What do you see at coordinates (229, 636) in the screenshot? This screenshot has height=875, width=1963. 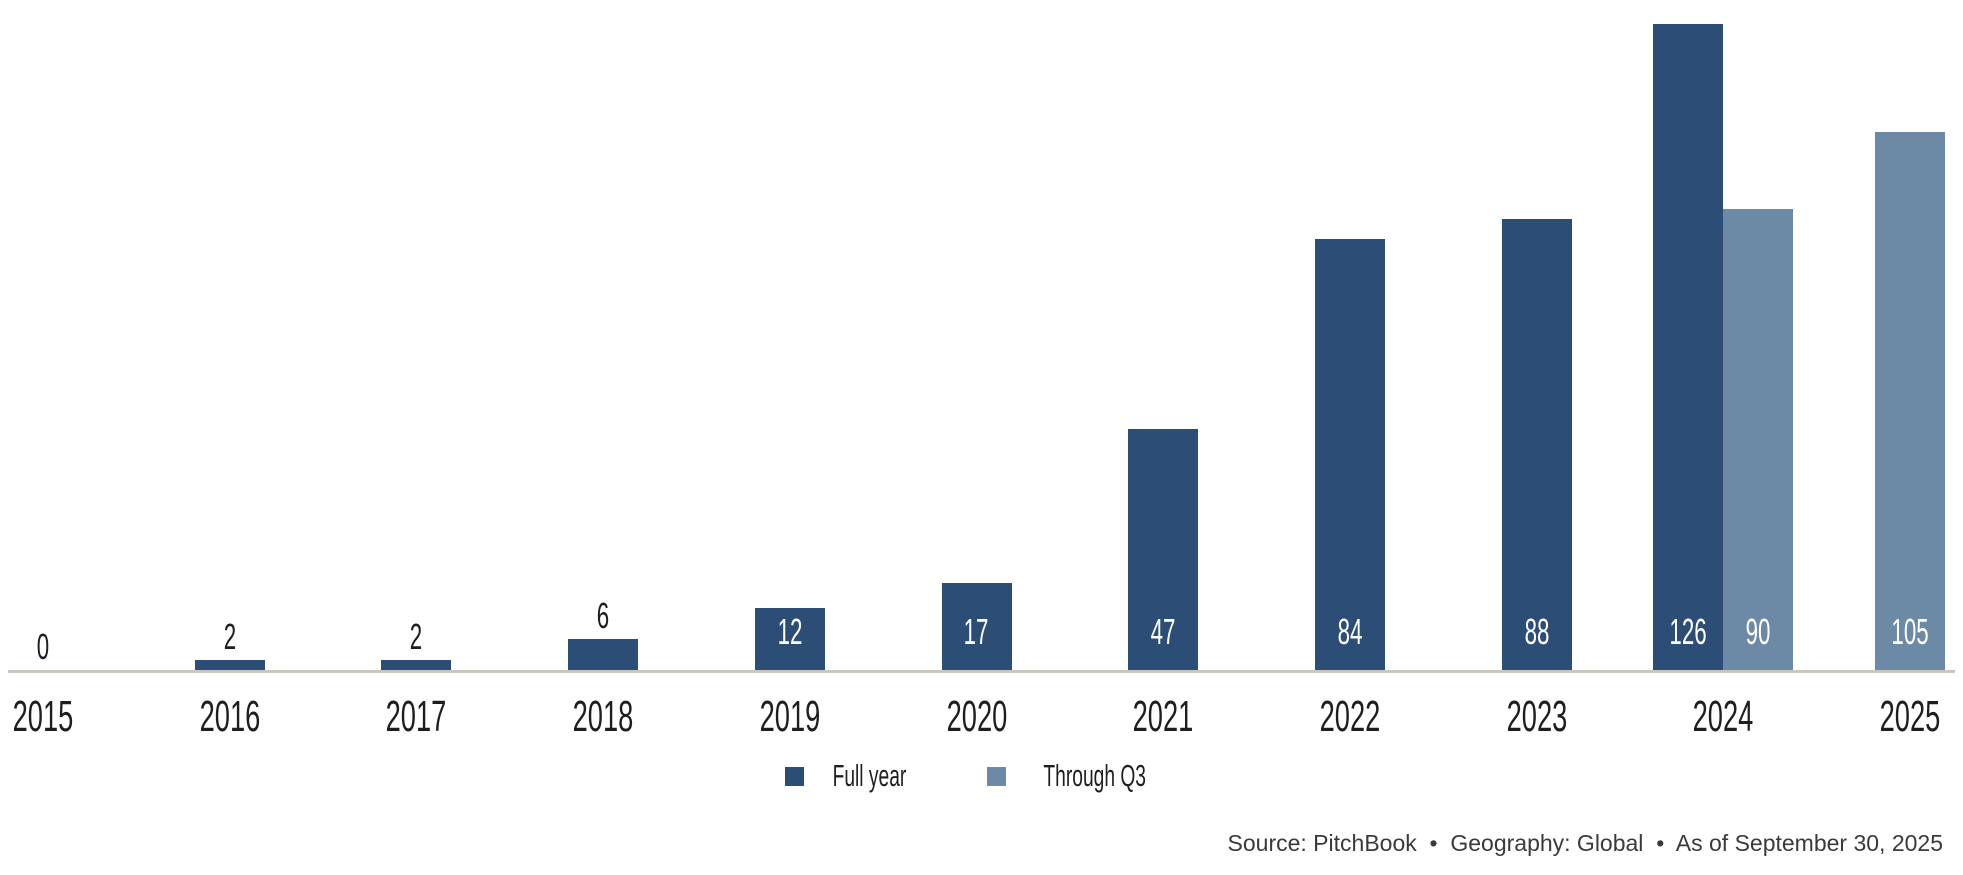 I see `value-label-full-year-2016: 2` at bounding box center [229, 636].